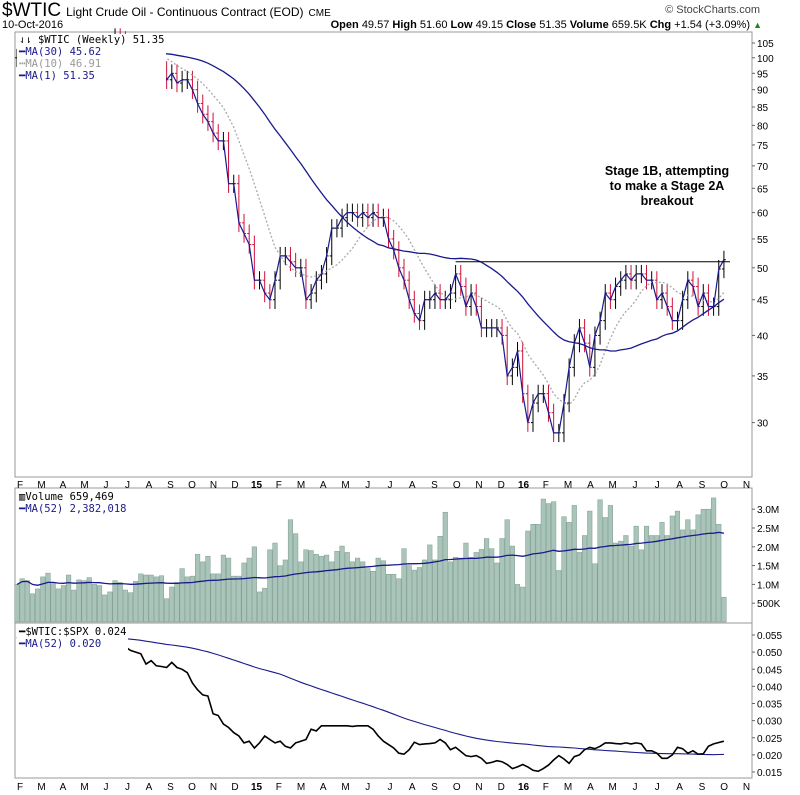 This screenshot has height=795, width=800. I want to click on volume-bars, so click(370, 560).